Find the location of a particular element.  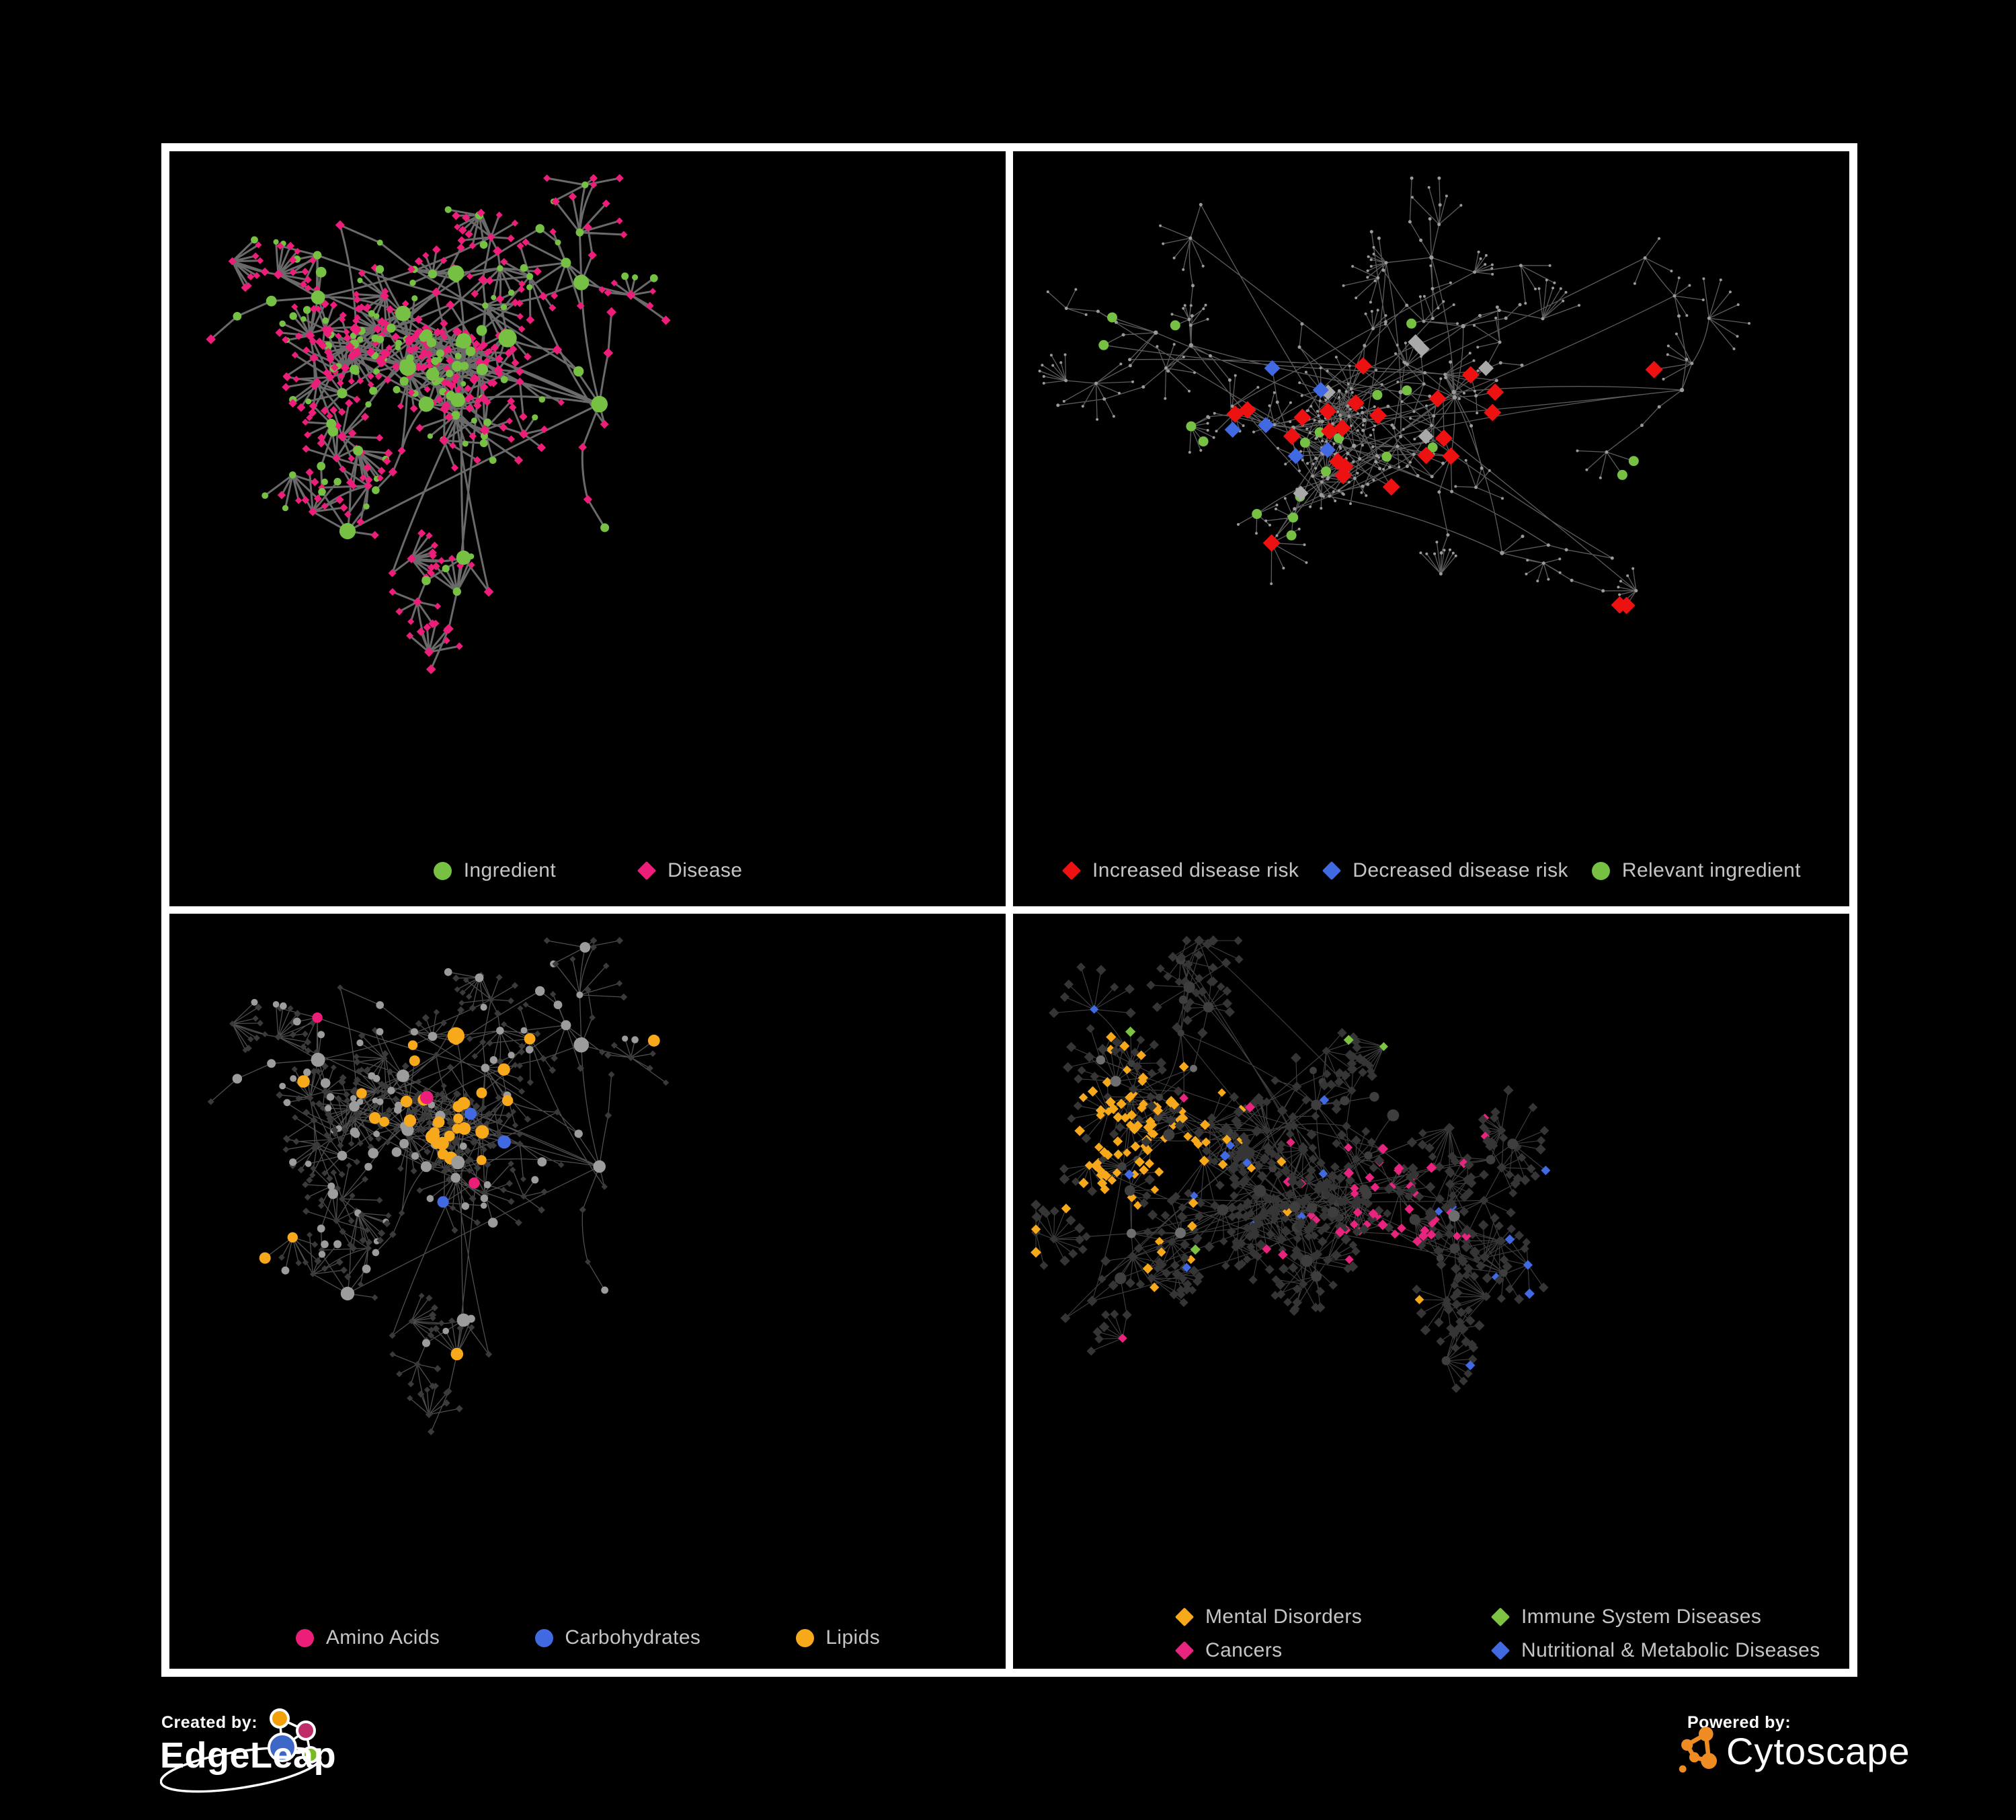

legend-label: Decreased disease risk is located at coordinates (1460, 870).